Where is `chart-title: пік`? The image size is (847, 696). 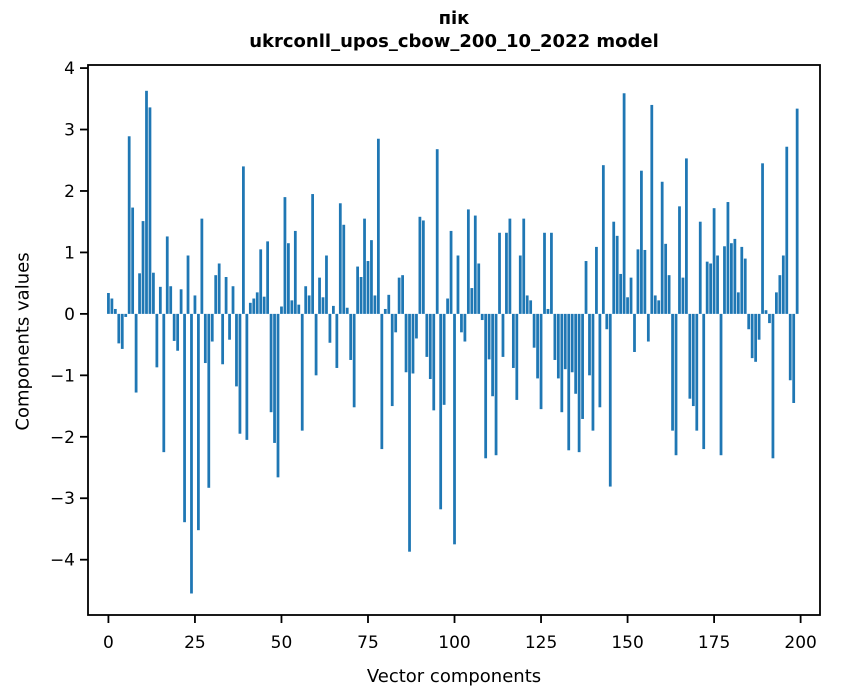 chart-title: пік is located at coordinates (454, 18).